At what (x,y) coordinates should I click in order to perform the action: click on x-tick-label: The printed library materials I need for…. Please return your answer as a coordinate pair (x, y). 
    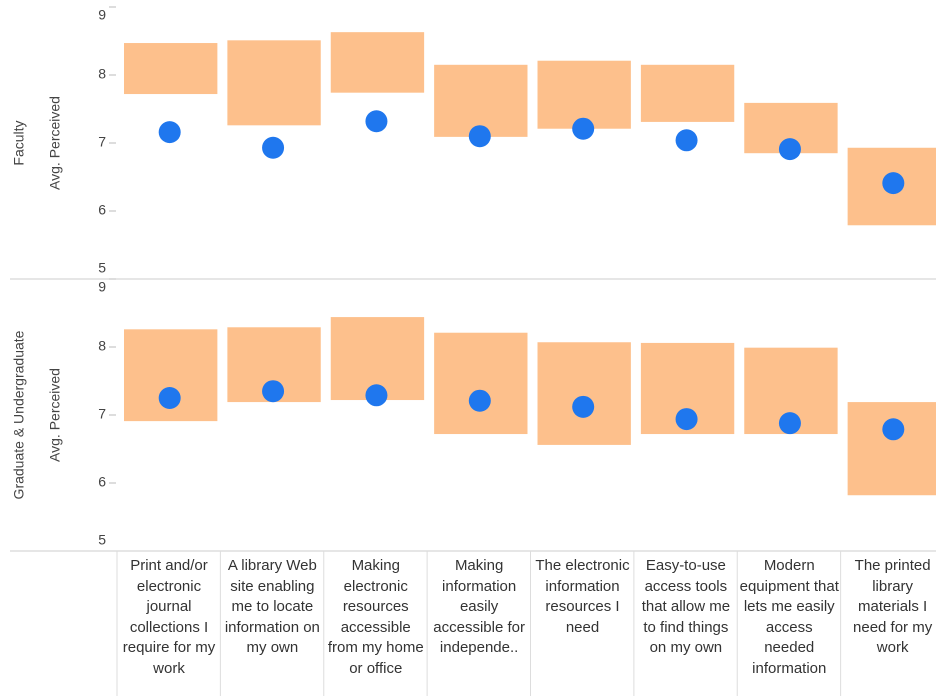
    Looking at the image, I should click on (893, 606).